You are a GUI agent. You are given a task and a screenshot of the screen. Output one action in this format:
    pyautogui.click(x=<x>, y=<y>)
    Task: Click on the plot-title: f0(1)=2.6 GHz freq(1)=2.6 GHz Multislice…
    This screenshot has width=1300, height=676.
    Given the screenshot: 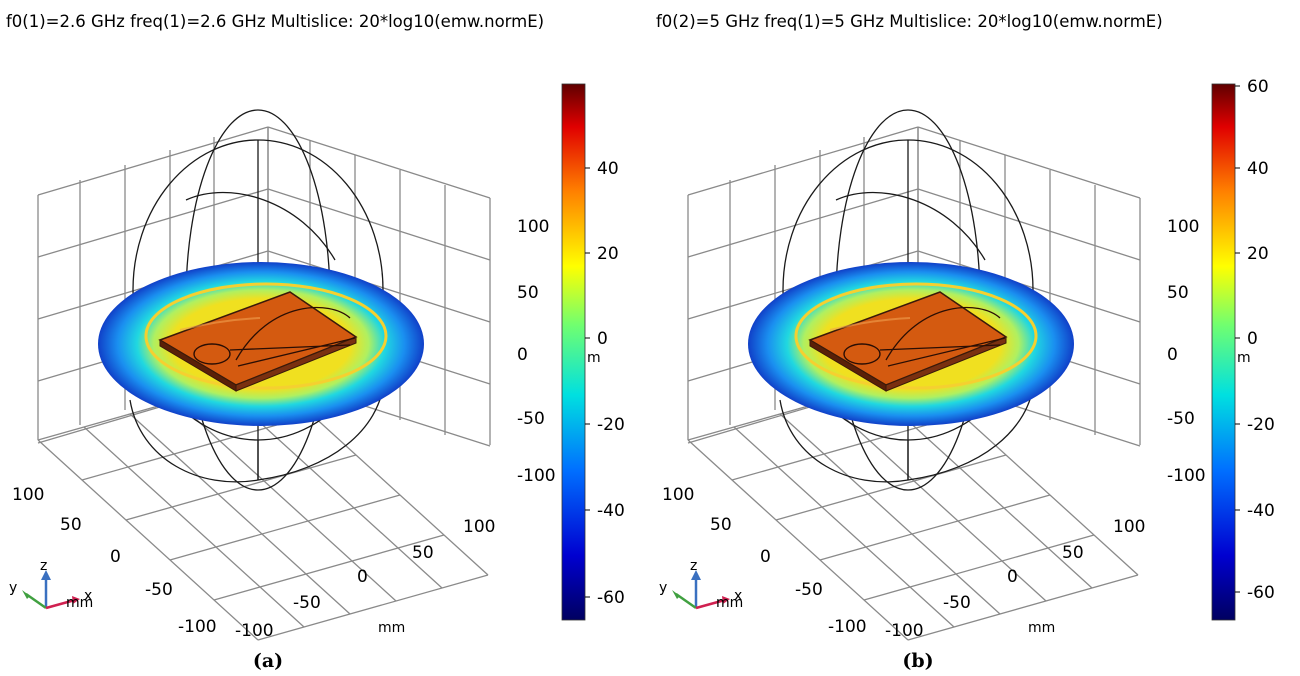 What is the action you would take?
    pyautogui.click(x=275, y=21)
    